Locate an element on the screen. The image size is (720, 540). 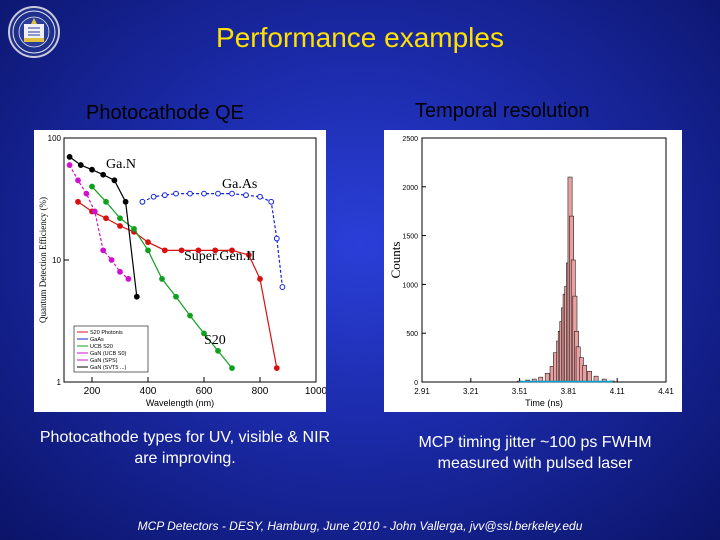
qe-annotation: Ga.N is located at coordinates (121, 164).